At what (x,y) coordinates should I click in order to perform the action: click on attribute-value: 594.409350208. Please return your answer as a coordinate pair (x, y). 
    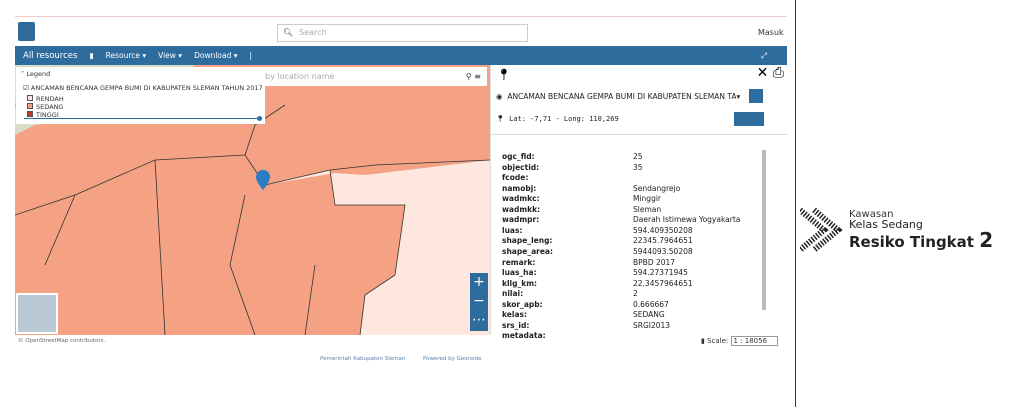
    Looking at the image, I should click on (663, 230).